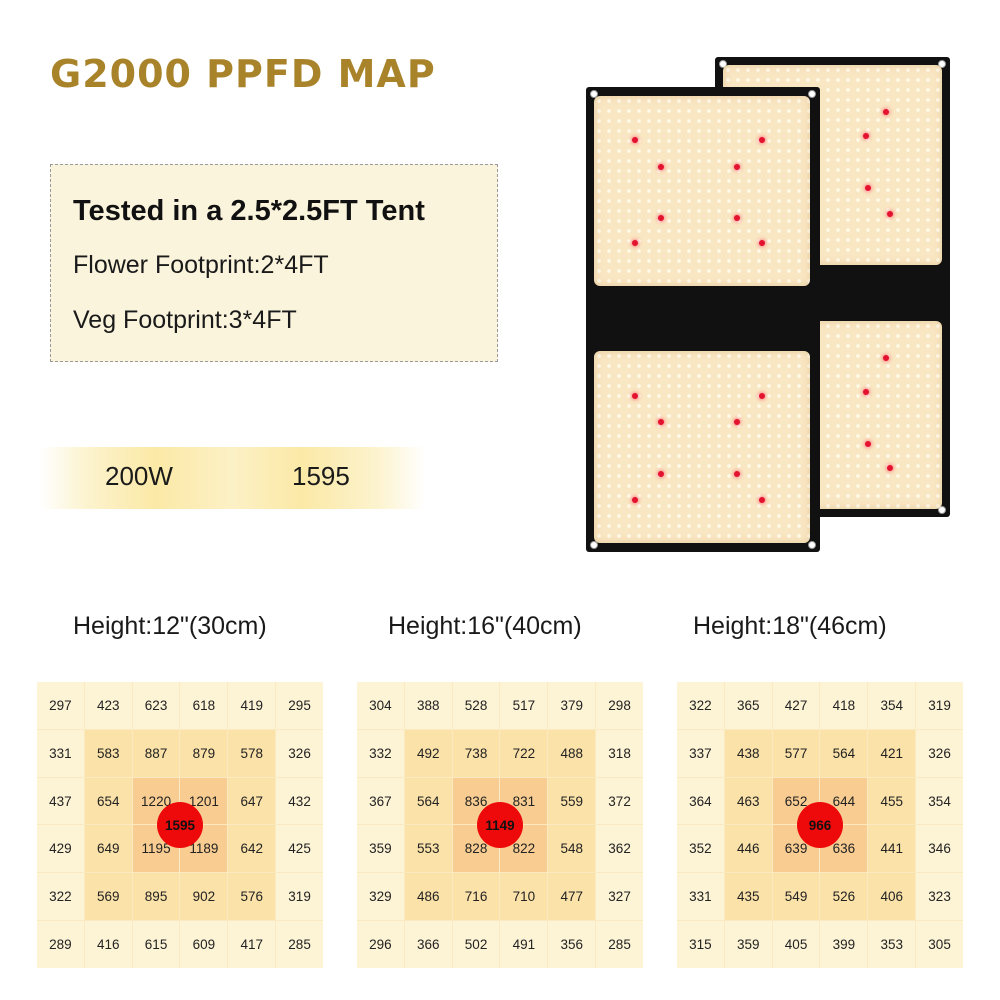  I want to click on ppfd-cell: 304, so click(380, 705).